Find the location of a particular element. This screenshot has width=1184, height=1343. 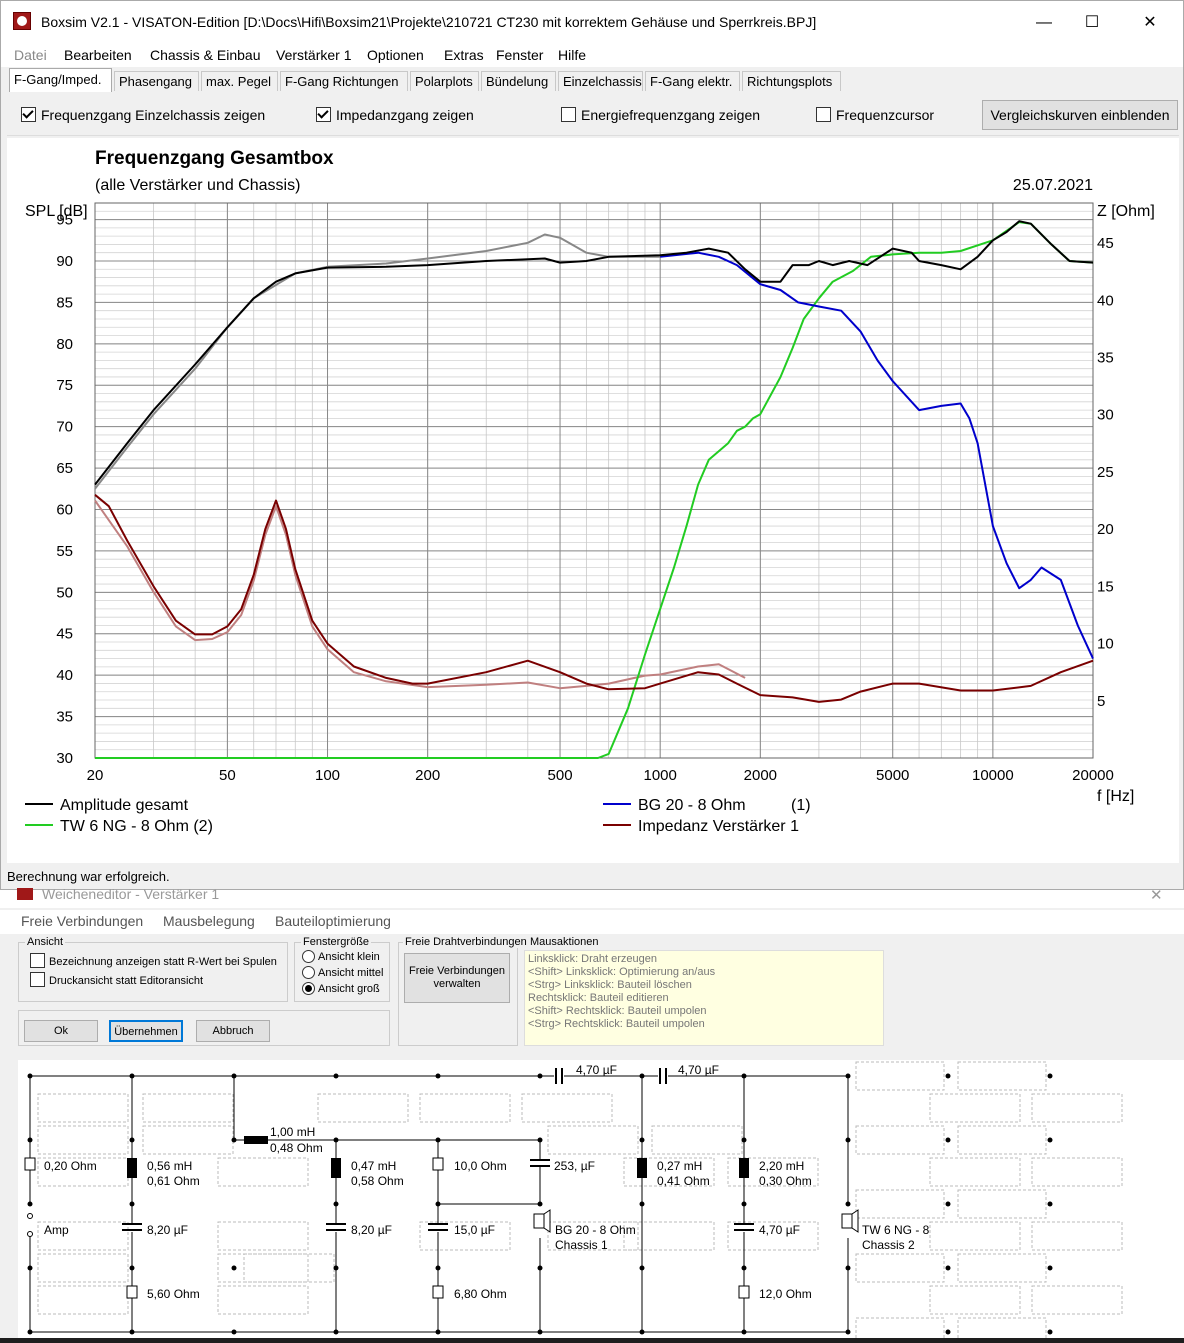

inductor-series-icon is located at coordinates (256, 1140).